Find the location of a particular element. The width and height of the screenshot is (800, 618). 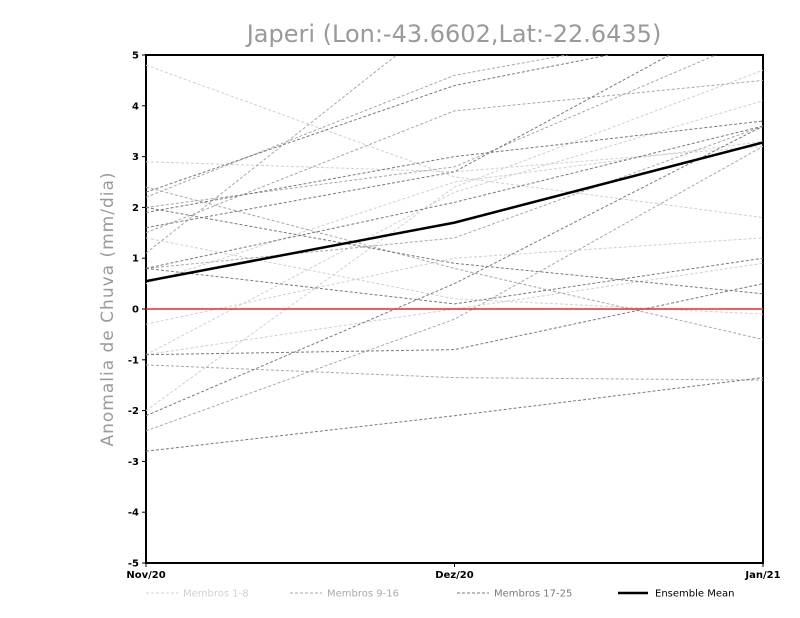

y-tick-label: -2 is located at coordinates (133, 411).